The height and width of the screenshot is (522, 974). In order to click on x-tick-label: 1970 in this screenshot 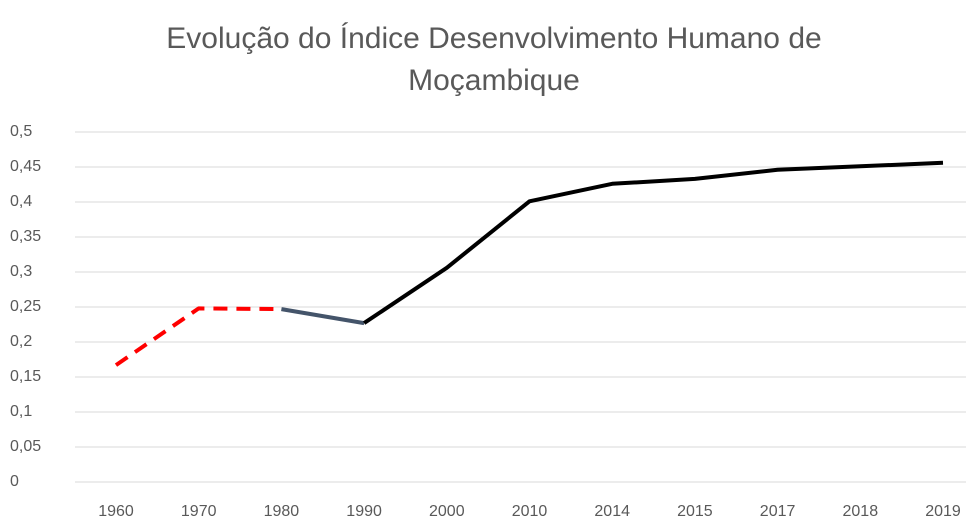, I will do `click(199, 511)`.